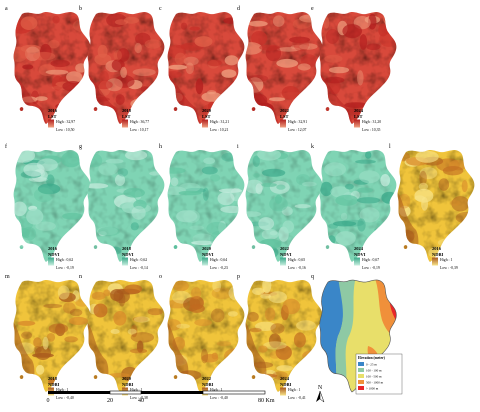 This screenshot has width=480, height=412. Describe the element at coordinates (219, 122) in the screenshot. I see `legend-high: High : 31,21` at that location.